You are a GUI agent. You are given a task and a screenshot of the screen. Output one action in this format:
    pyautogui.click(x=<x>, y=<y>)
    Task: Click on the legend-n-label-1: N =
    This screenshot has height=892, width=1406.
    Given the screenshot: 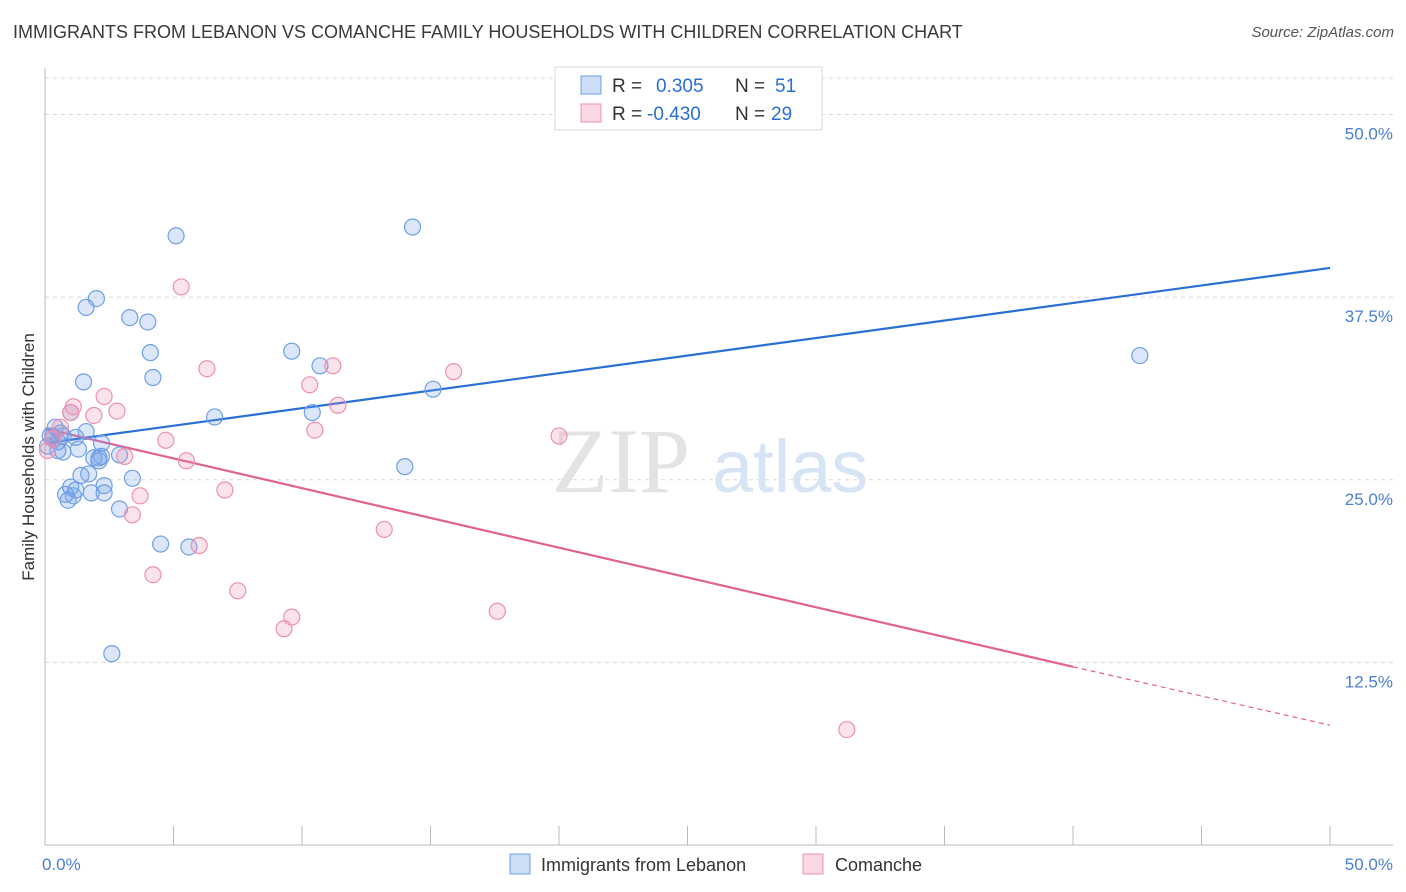 What is the action you would take?
    pyautogui.click(x=750, y=86)
    